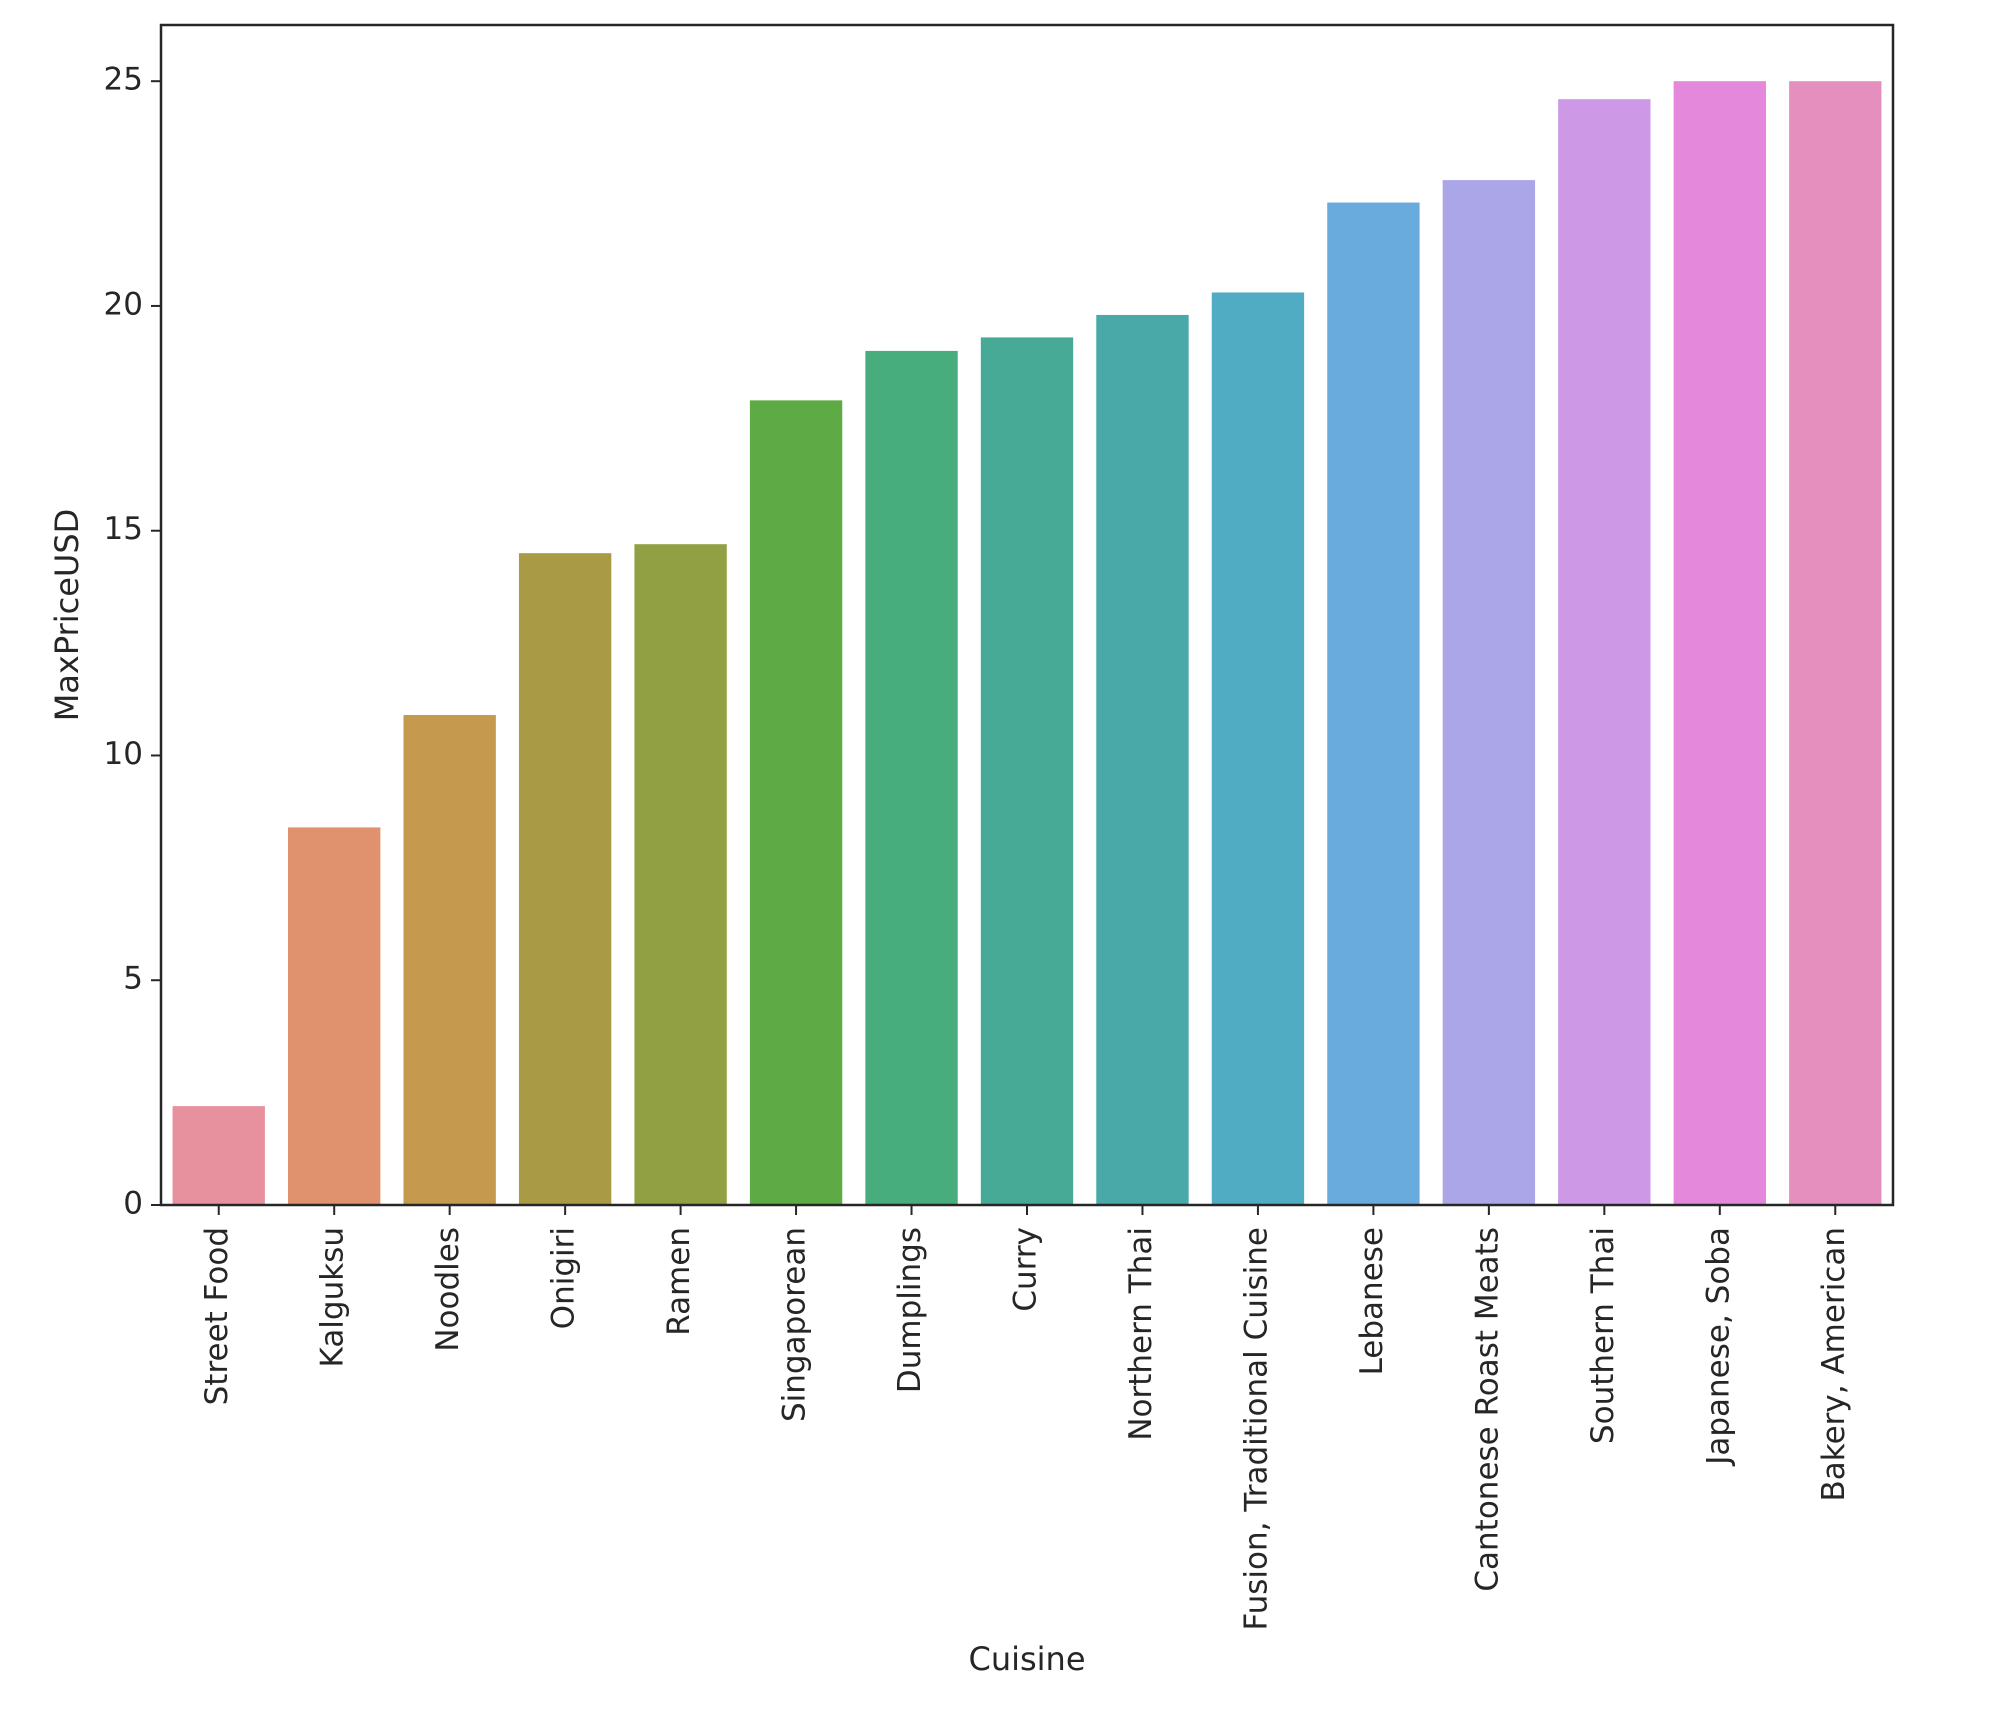 The width and height of the screenshot is (2000, 1710). I want to click on y-tick-label-3: 15, so click(123, 529).